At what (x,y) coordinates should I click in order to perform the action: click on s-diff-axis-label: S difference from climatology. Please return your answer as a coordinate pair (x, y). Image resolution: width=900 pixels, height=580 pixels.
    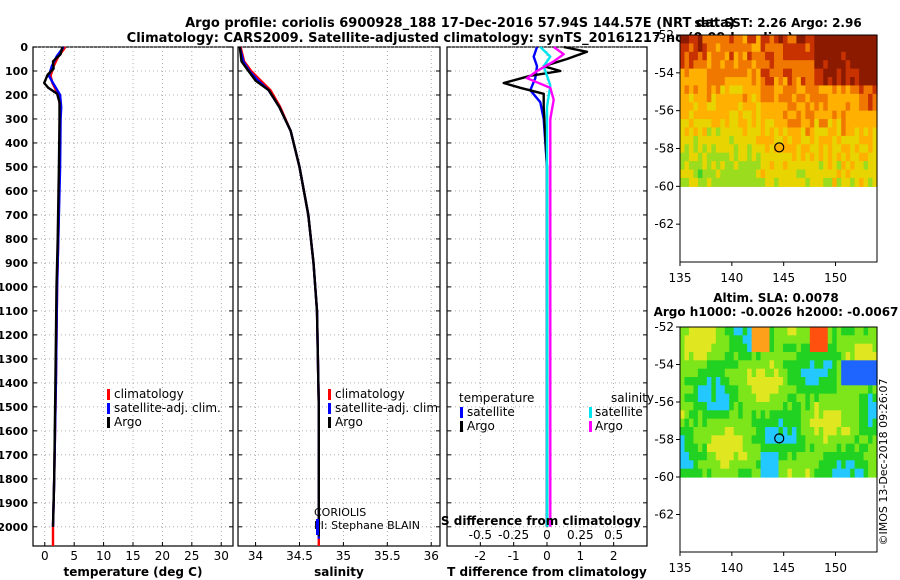
    Looking at the image, I should click on (541, 521).